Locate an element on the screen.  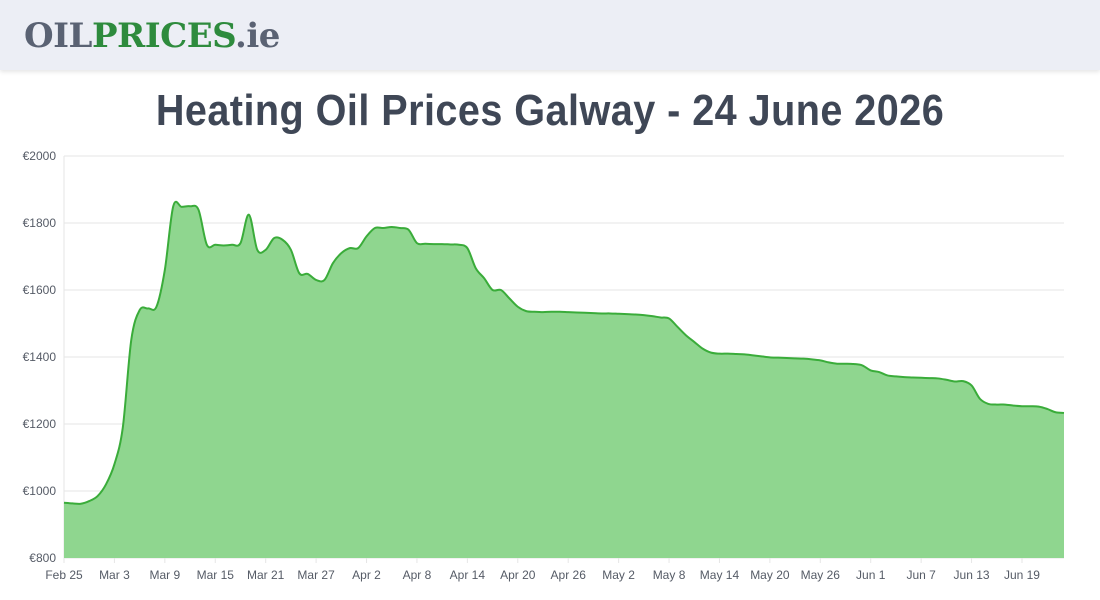
logo-ie-text: .ie is located at coordinates (257, 36).